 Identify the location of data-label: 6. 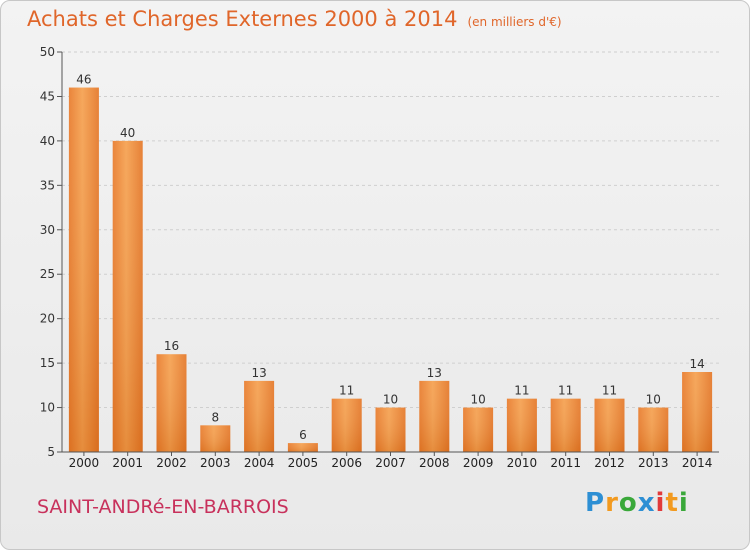
(303, 435).